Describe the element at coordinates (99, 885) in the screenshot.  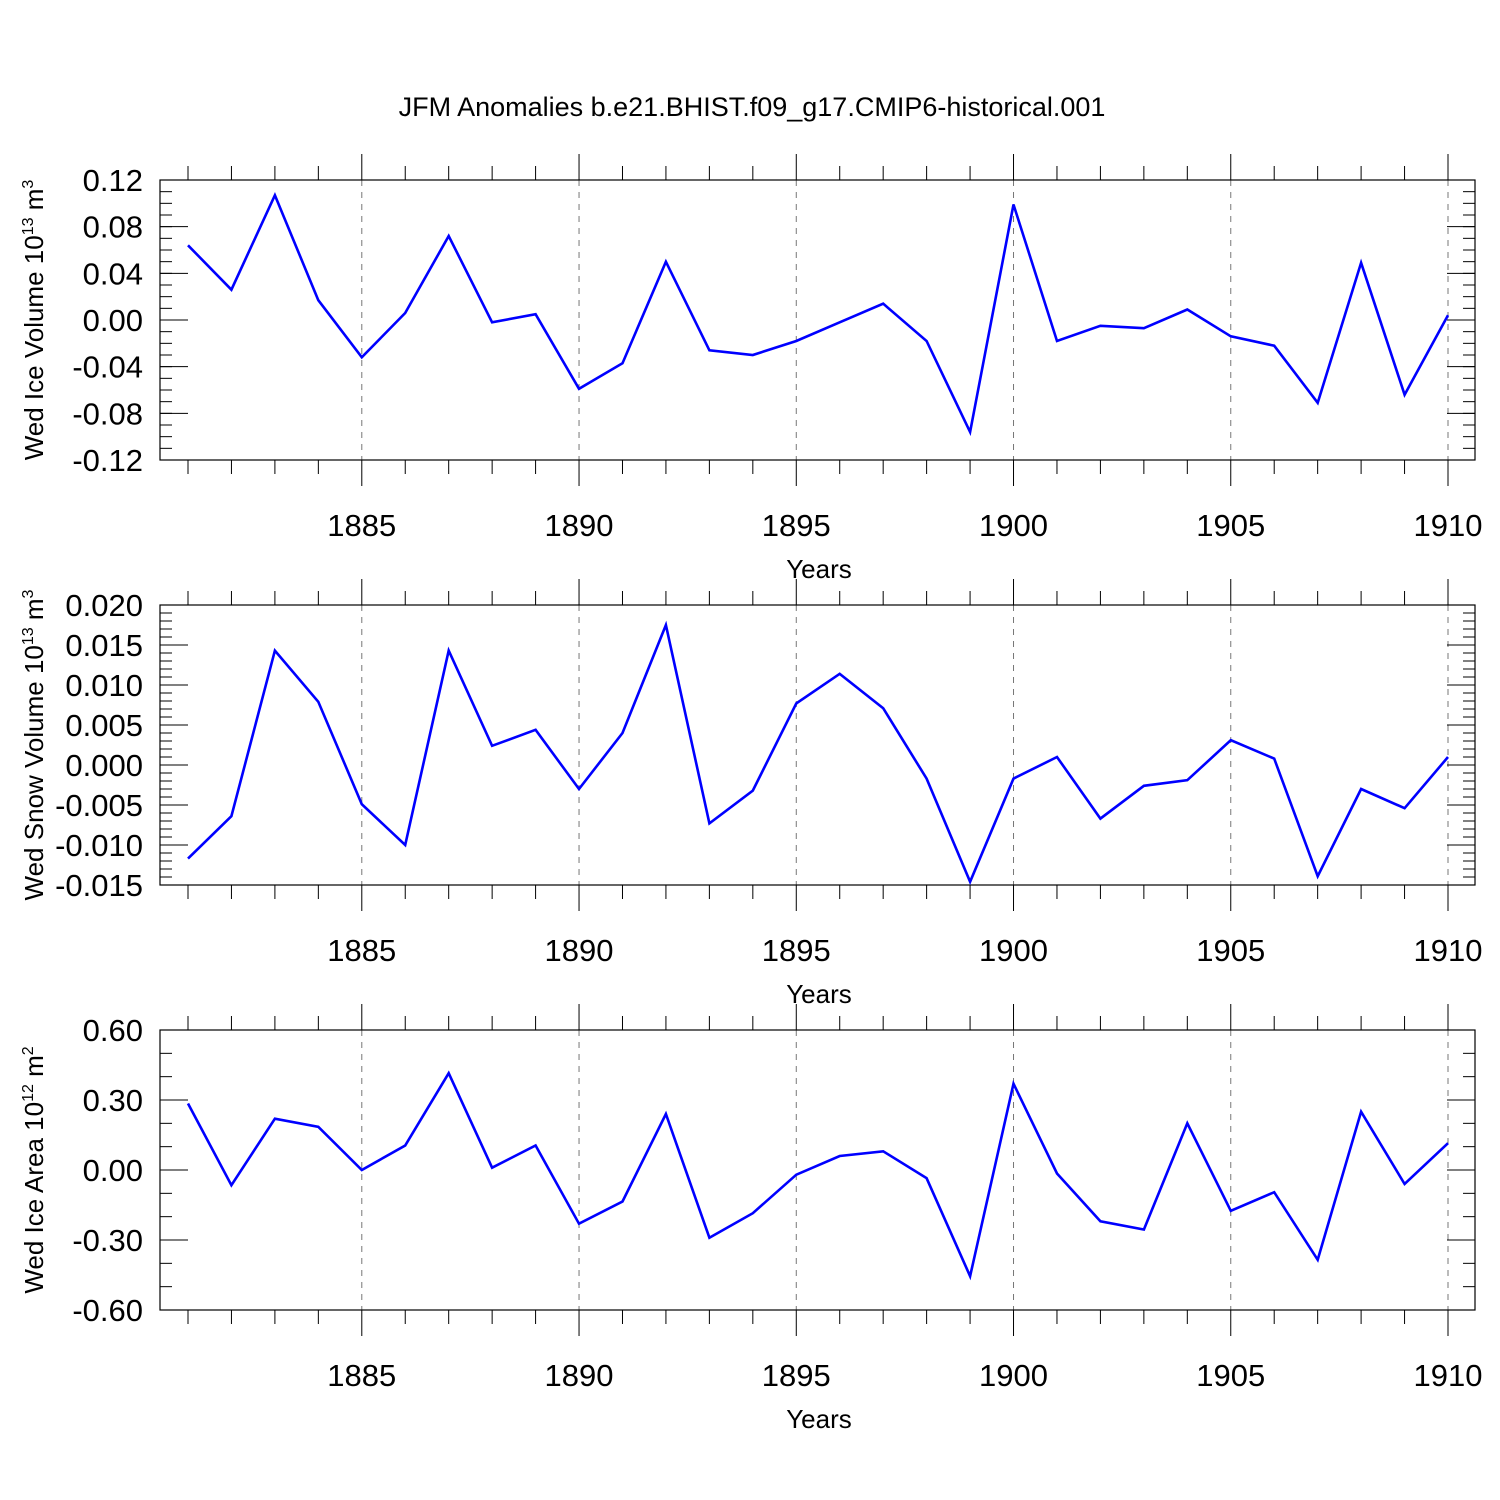
I see `y-tick-label: -0.015` at that location.